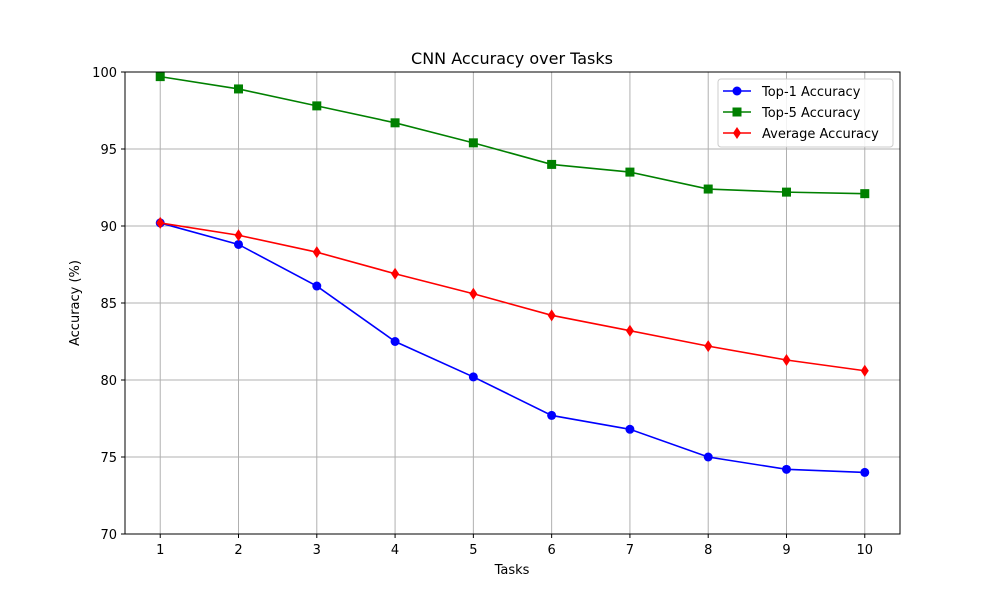  Describe the element at coordinates (75, 303) in the screenshot. I see `y-axis-label: Accuracy (%)` at that location.